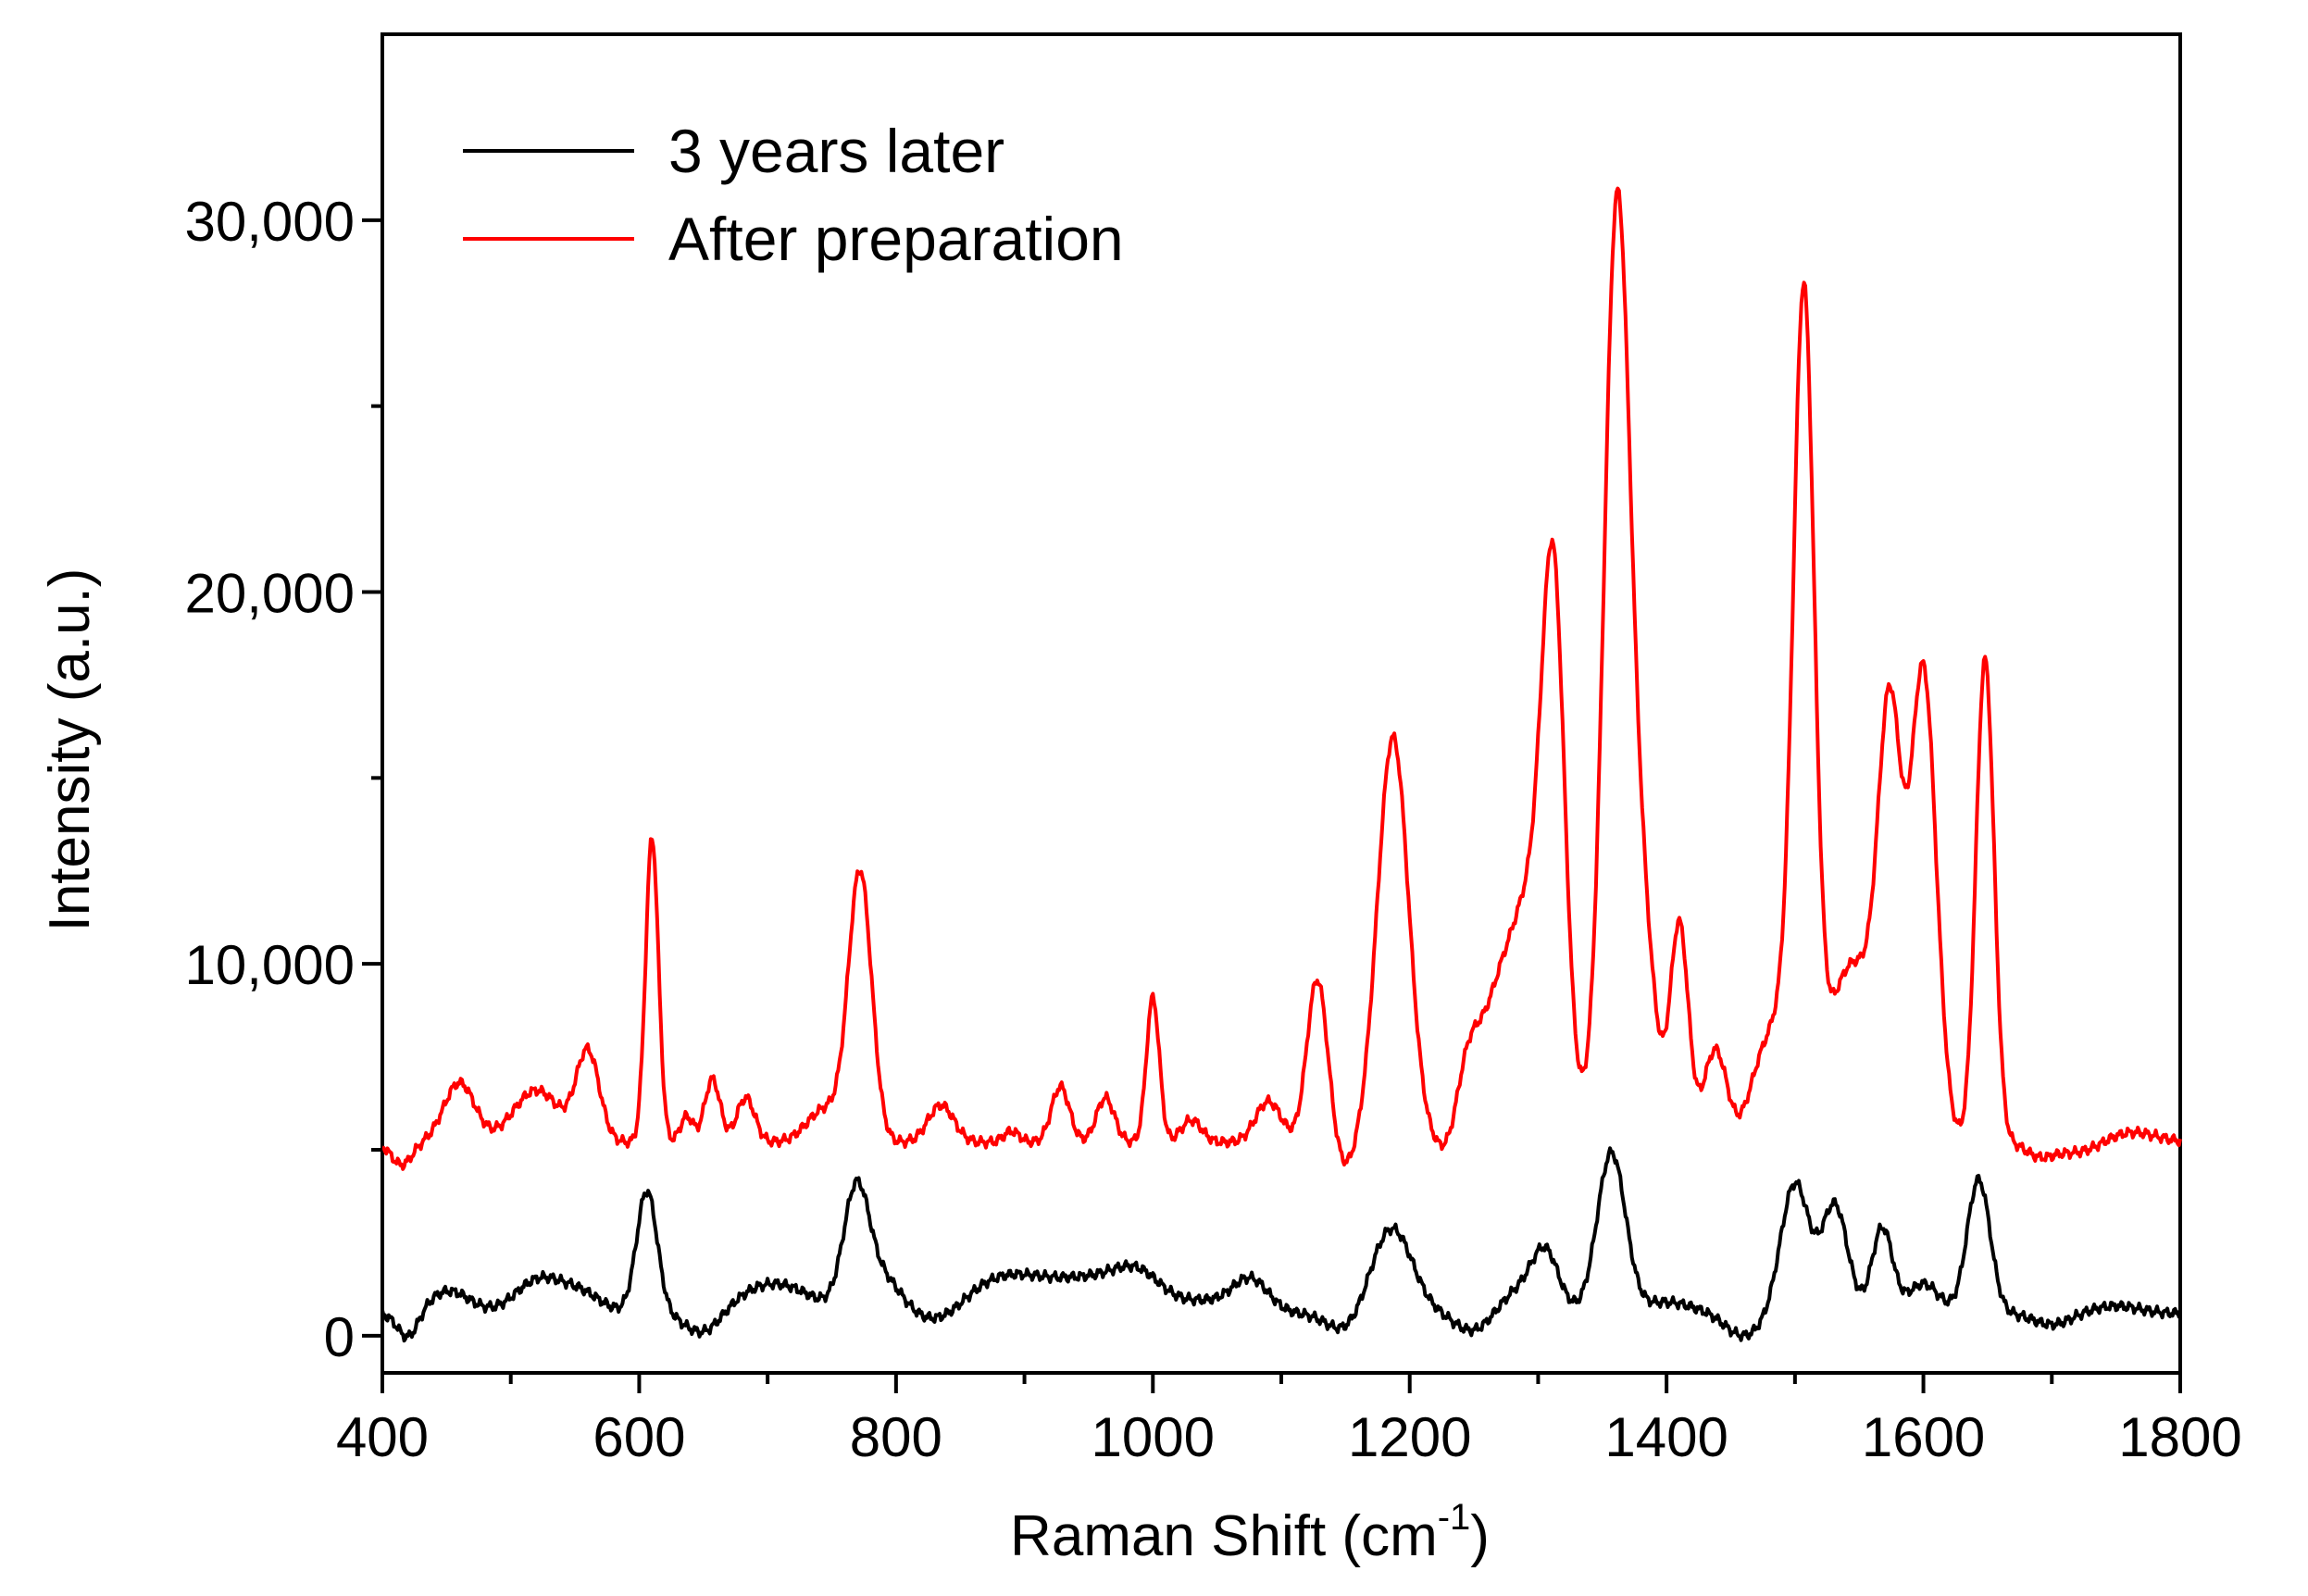 The image size is (2308, 1596). What do you see at coordinates (1289, 1420) in the screenshot?
I see `x-axis-ticks: 400 600 800 1000 1200 1400 1600 1800` at bounding box center [1289, 1420].